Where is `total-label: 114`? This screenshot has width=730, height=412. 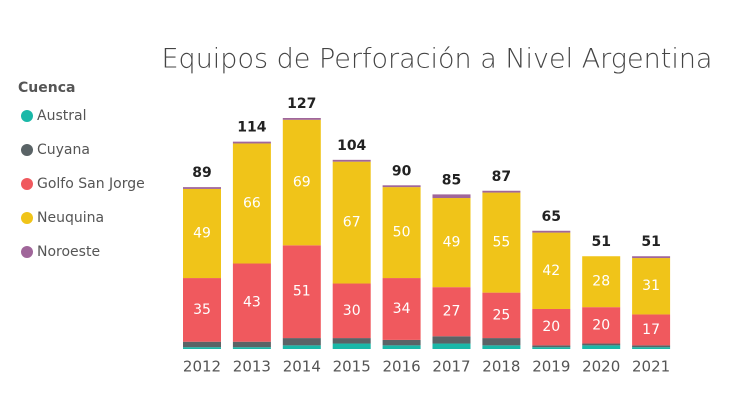 total-label: 114 is located at coordinates (251, 128).